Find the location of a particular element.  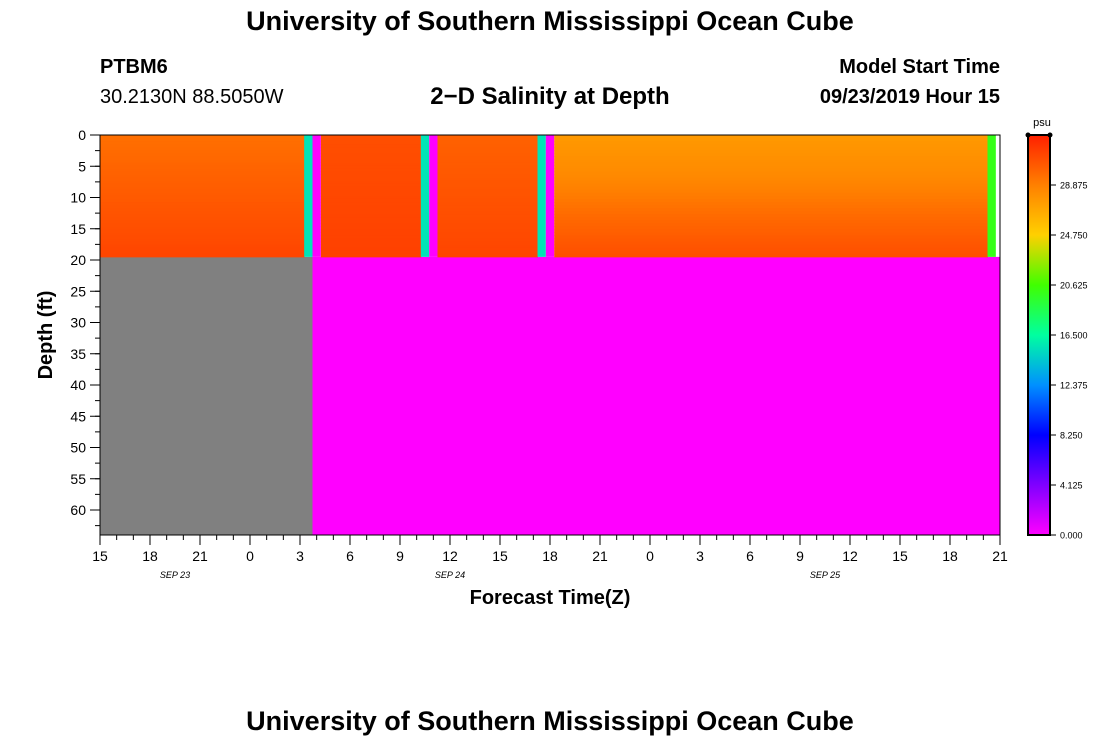

x-tick-label: 9 is located at coordinates (400, 556).